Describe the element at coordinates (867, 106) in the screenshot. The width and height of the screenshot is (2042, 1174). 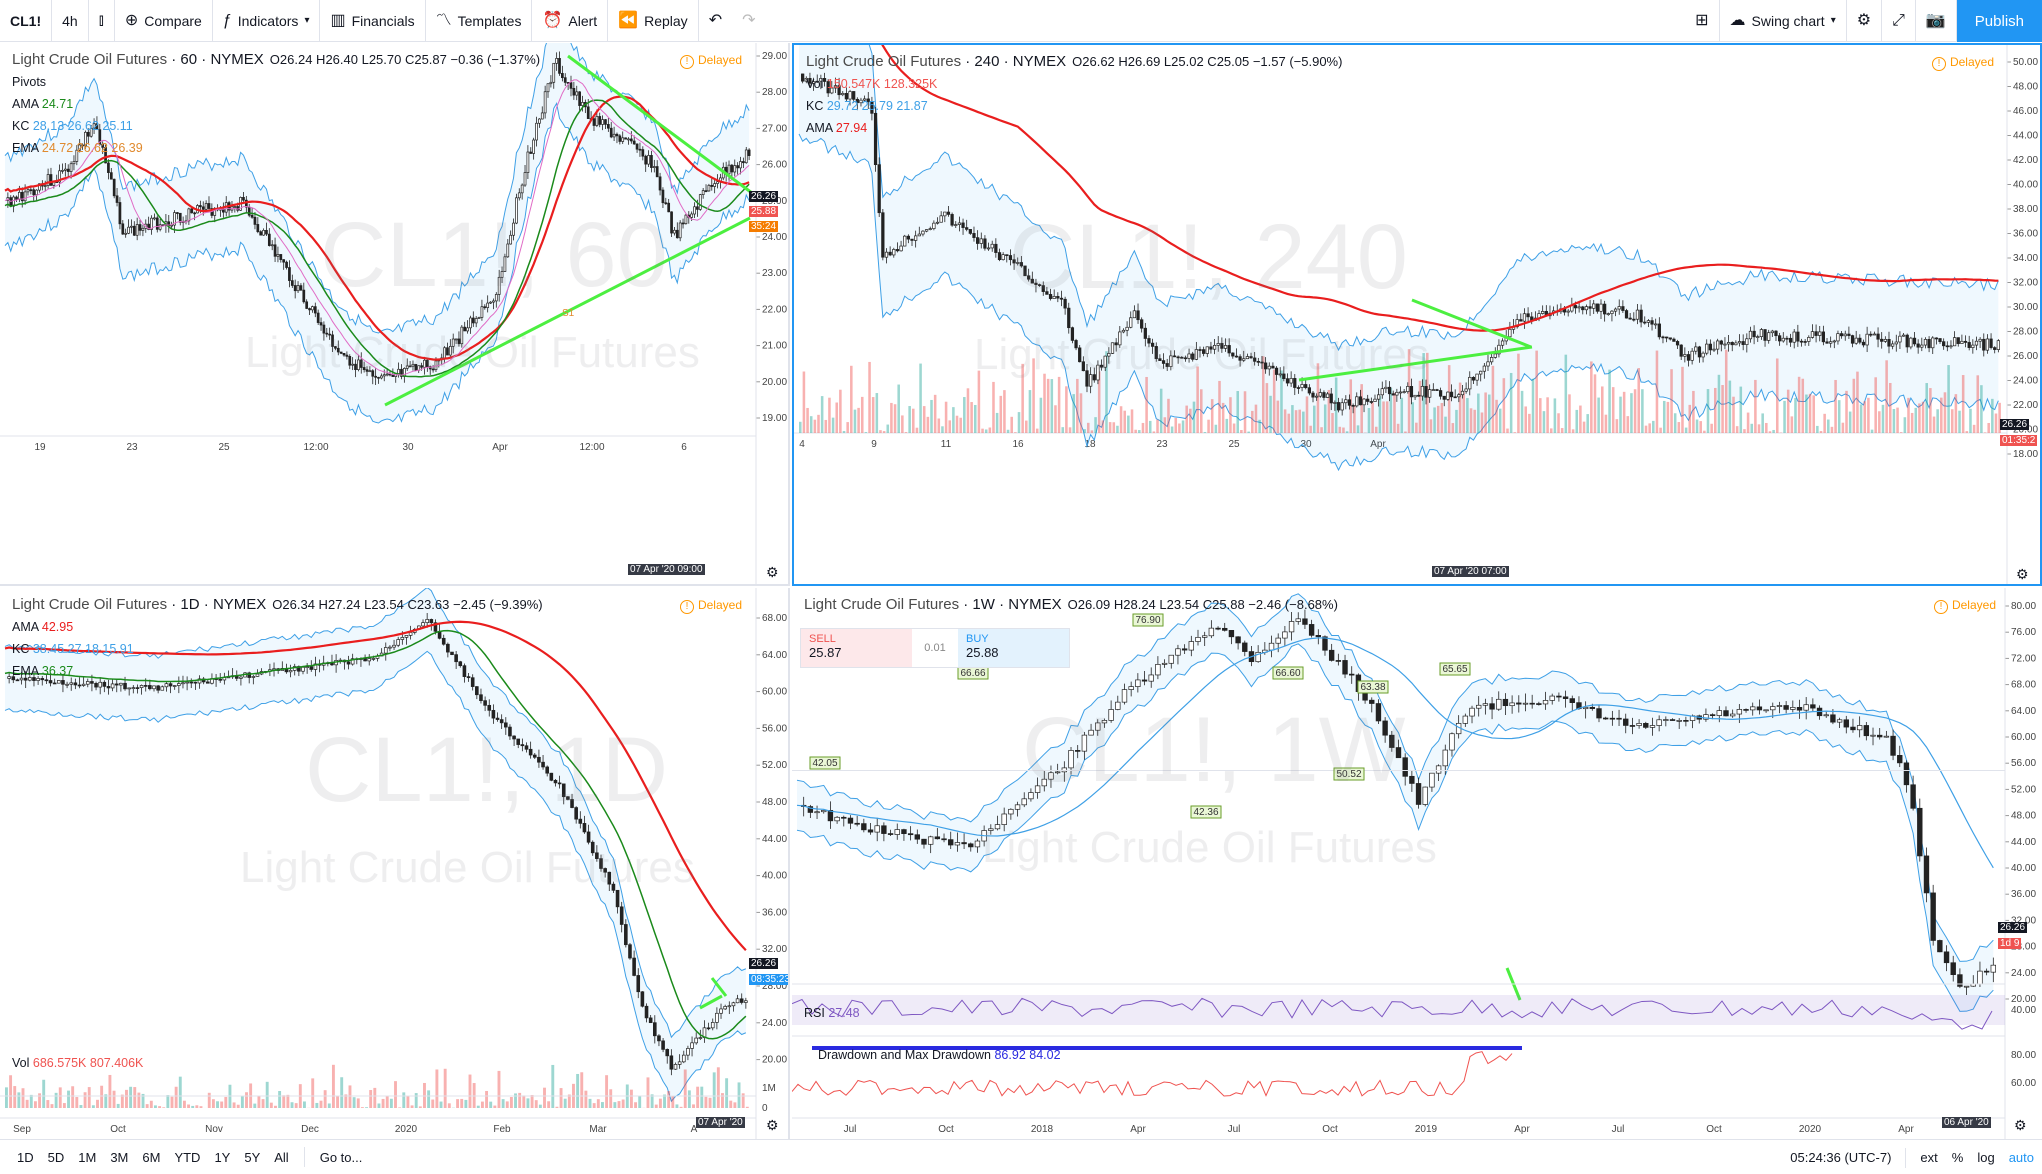
I see `indicator-kc: KC 29.72 25.79 21.87` at that location.